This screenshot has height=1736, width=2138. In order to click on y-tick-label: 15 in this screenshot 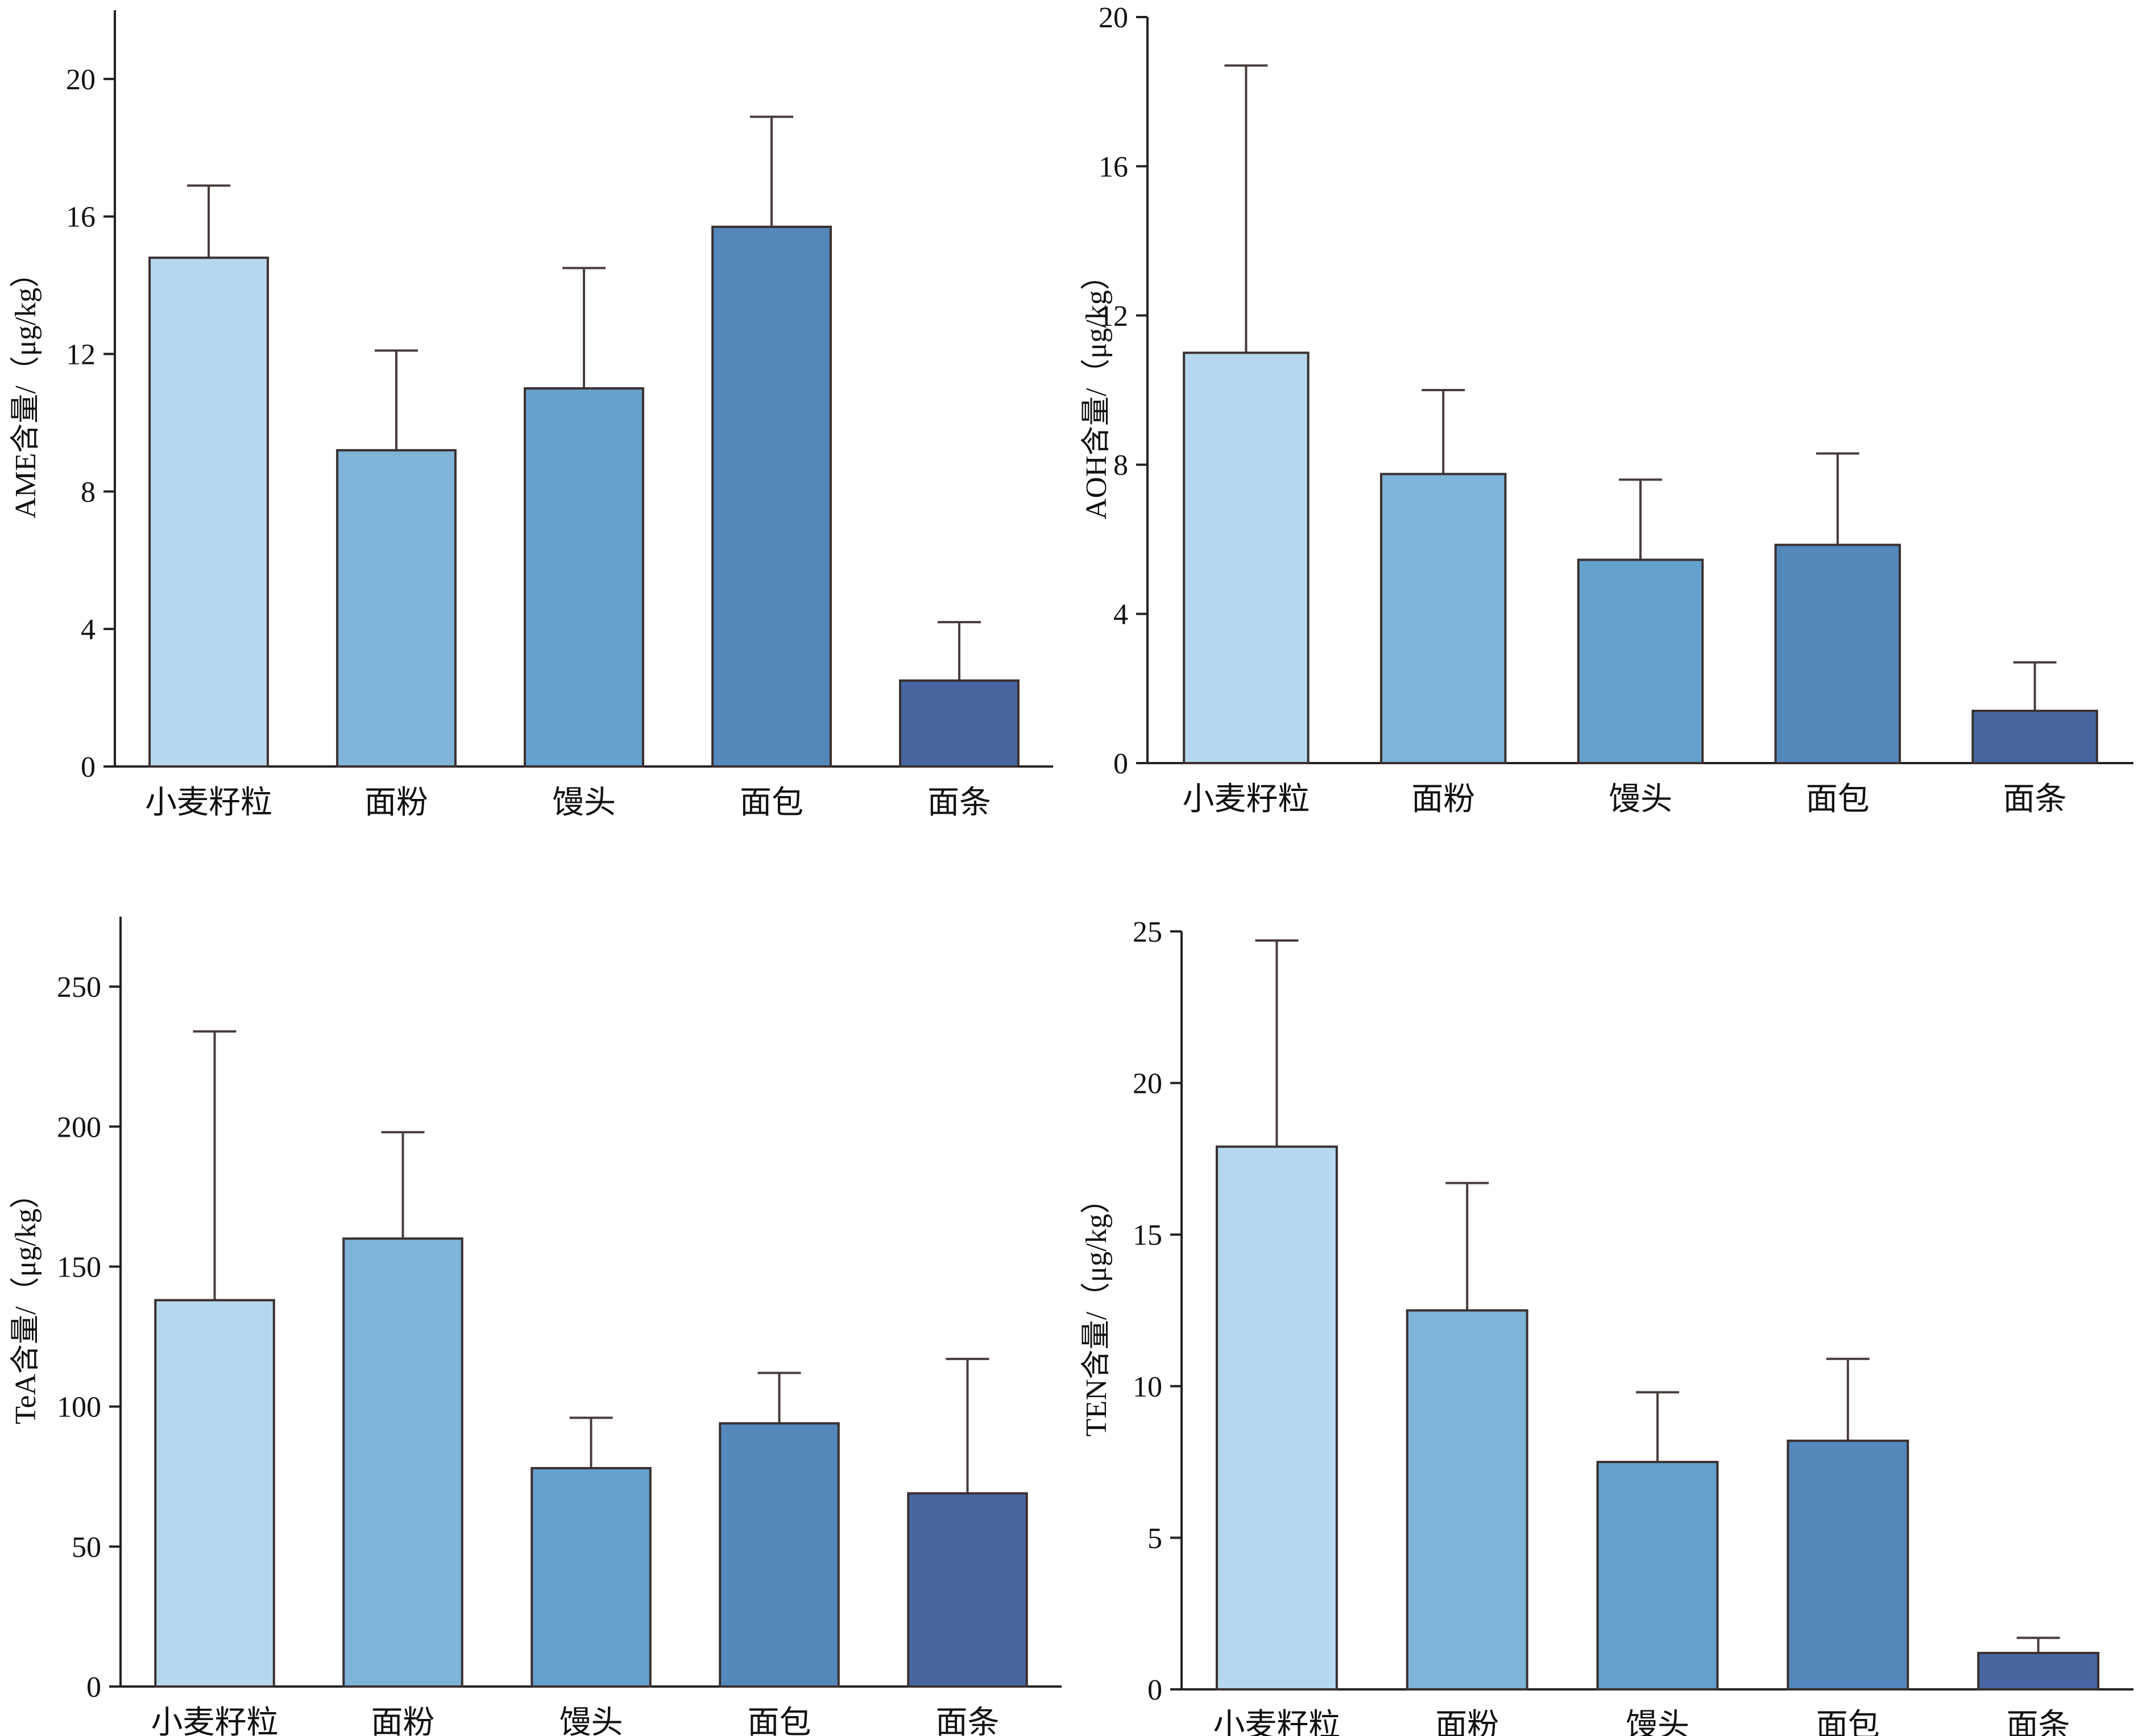, I will do `click(1147, 1235)`.